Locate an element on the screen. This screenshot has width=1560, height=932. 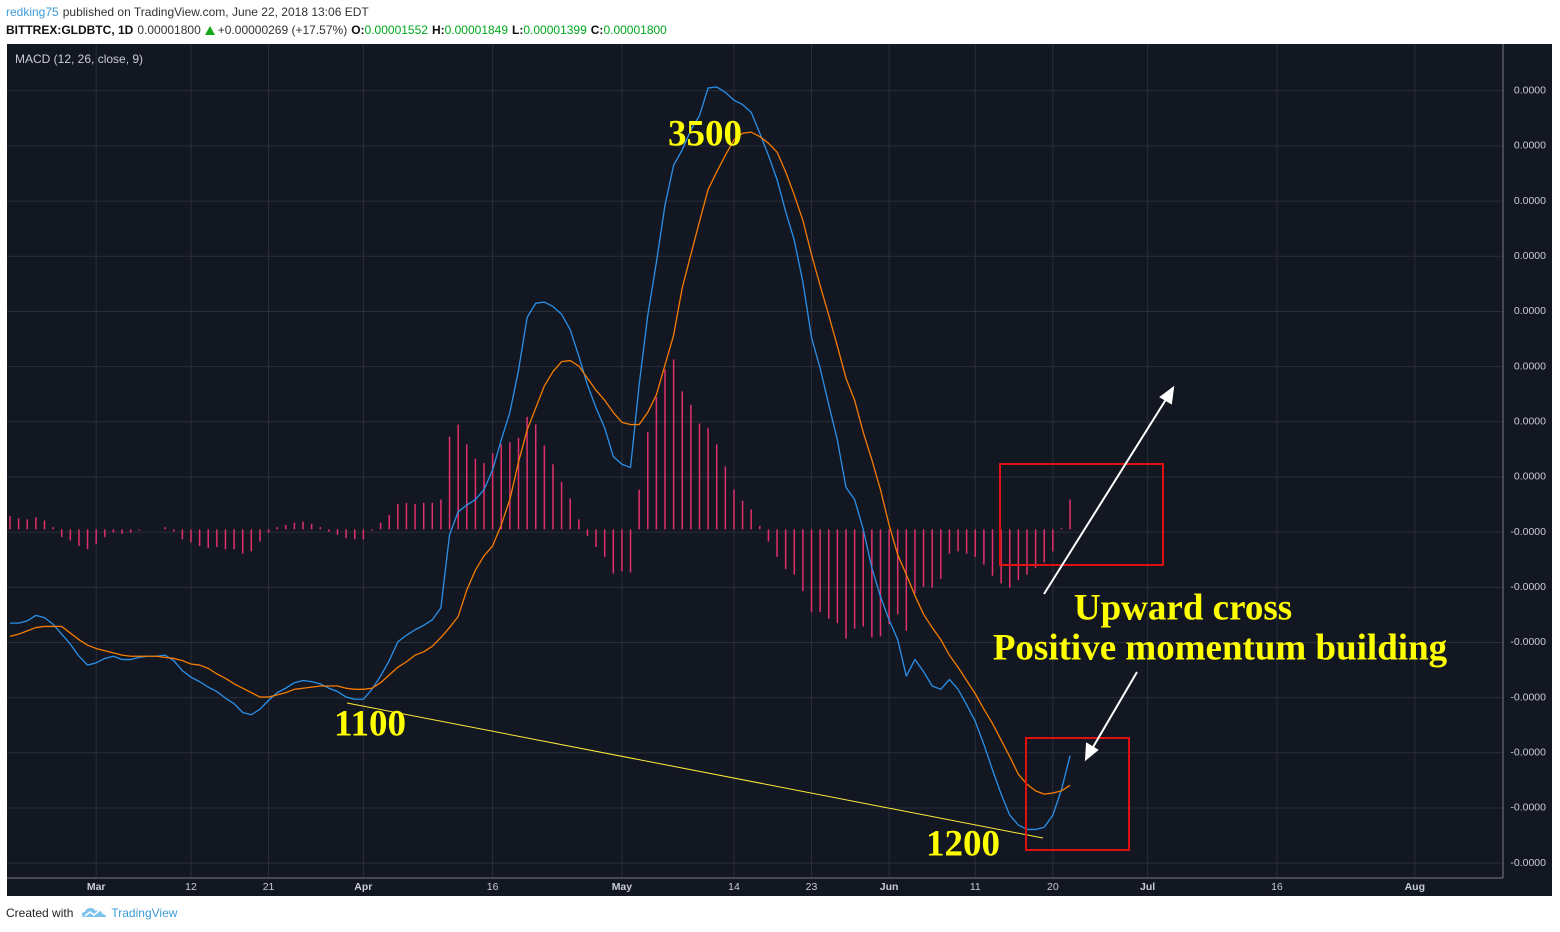
logo-line is located at coordinates (92, 913).